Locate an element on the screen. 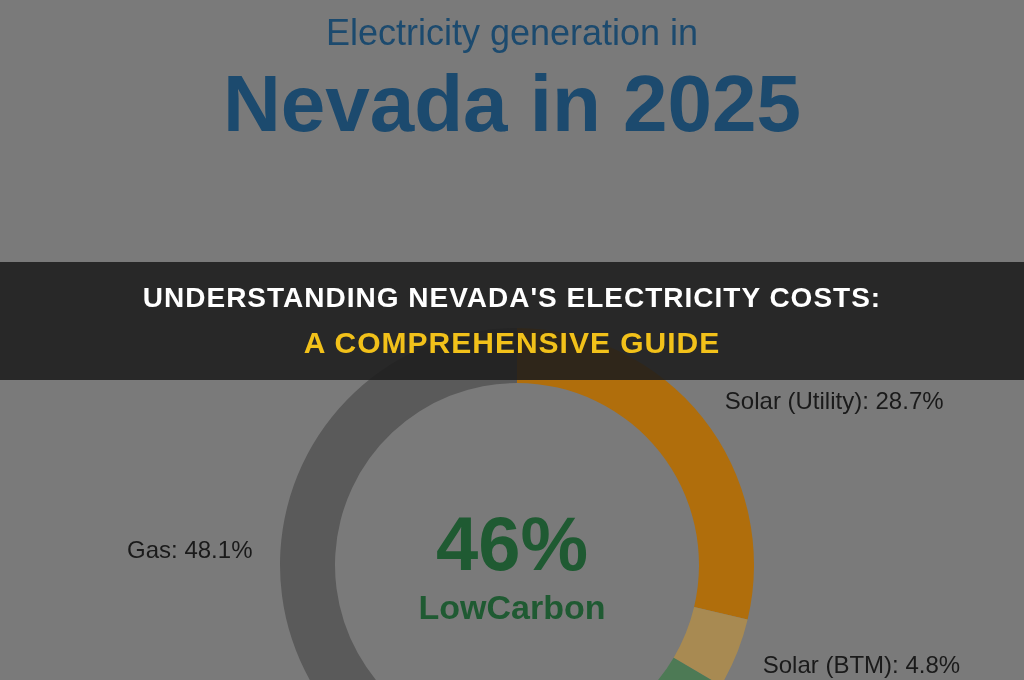  chart-subtitle: Nevada in 2025 is located at coordinates (512, 104).